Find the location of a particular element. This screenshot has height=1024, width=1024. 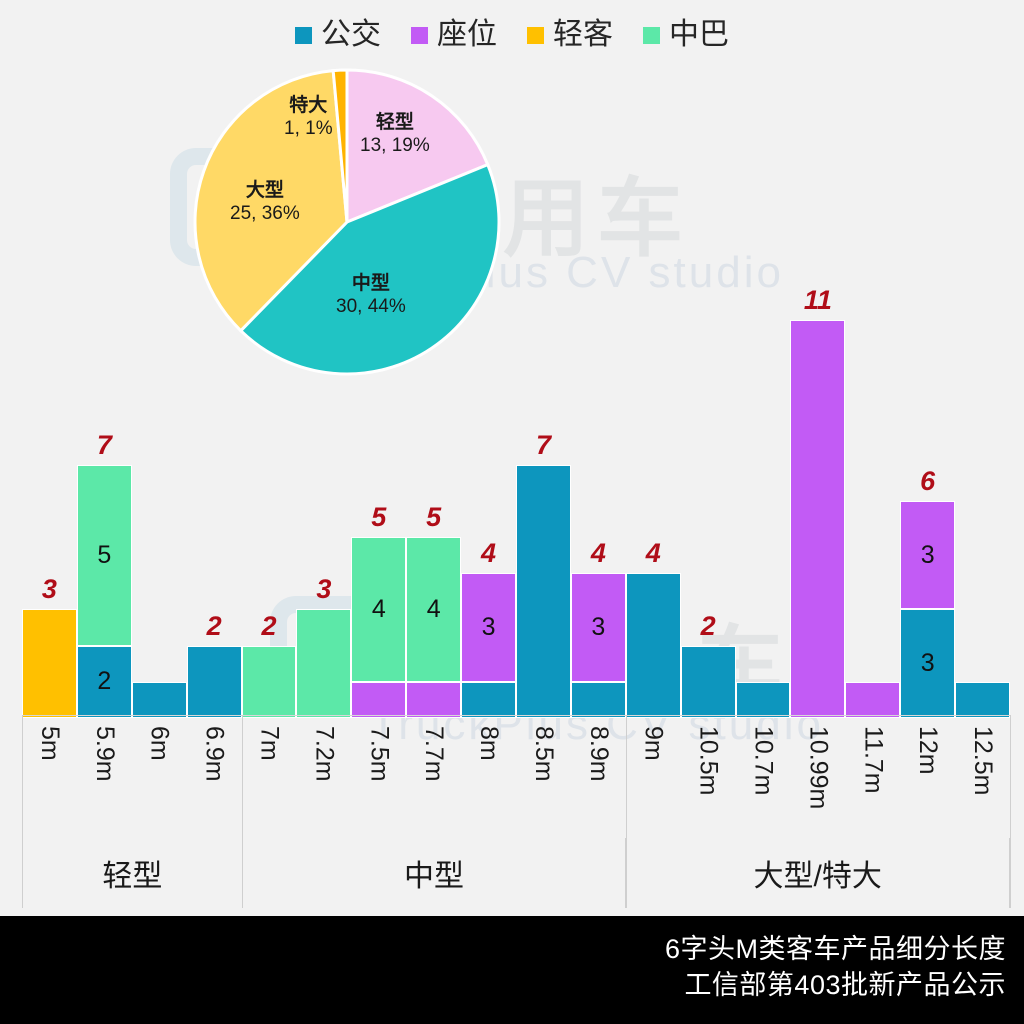

bar-column-10.99m: 11 is located at coordinates (818, 502).